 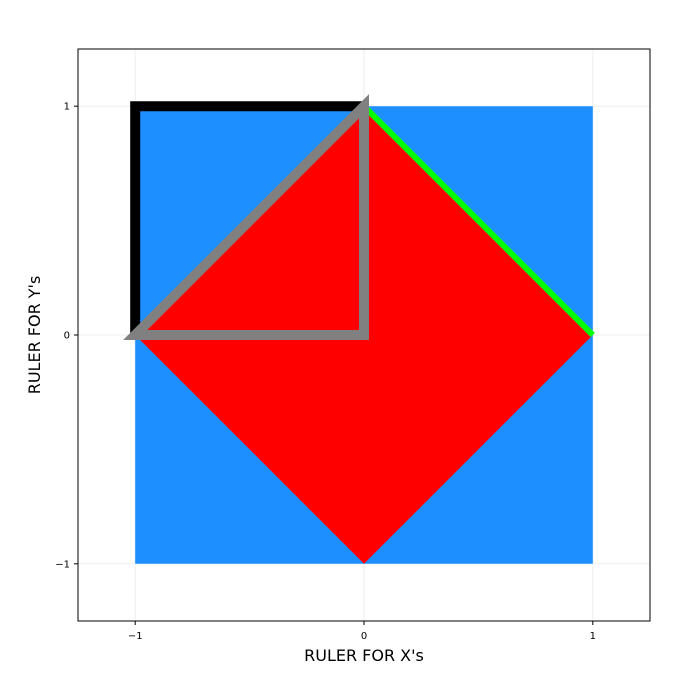 What do you see at coordinates (67, 336) in the screenshot?
I see `y-tick-label: 0` at bounding box center [67, 336].